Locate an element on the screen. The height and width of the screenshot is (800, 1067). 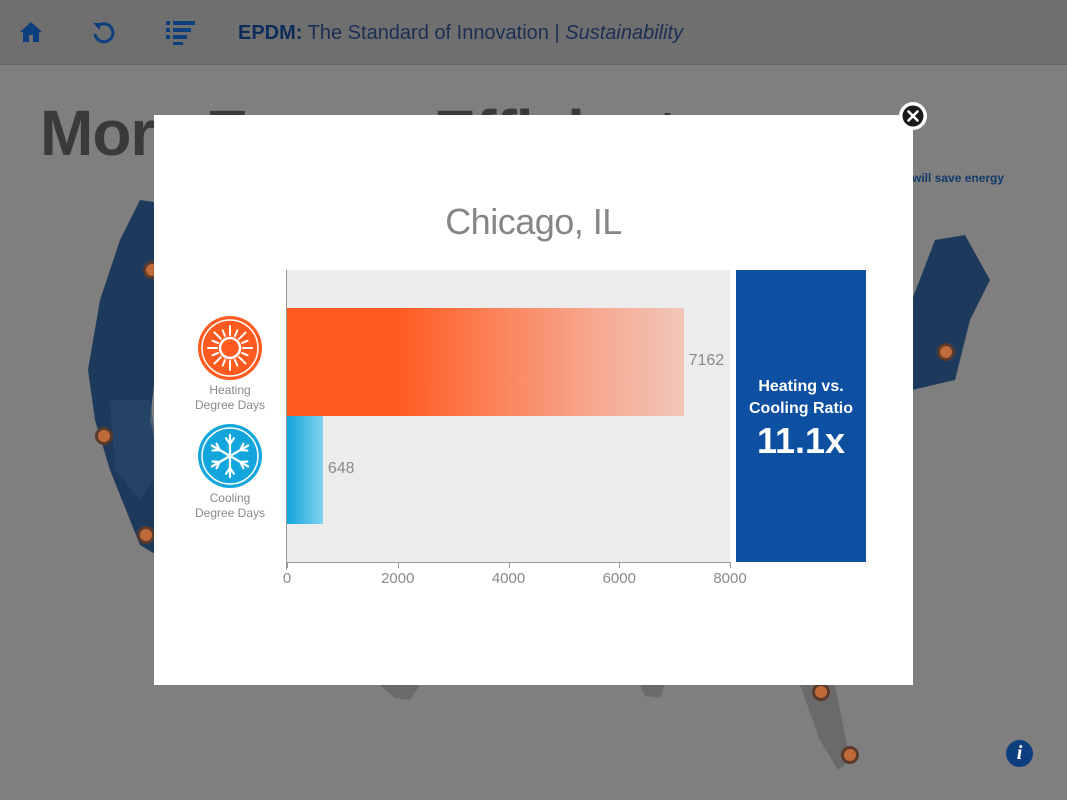
page-note: m will save energy is located at coordinates (951, 178).